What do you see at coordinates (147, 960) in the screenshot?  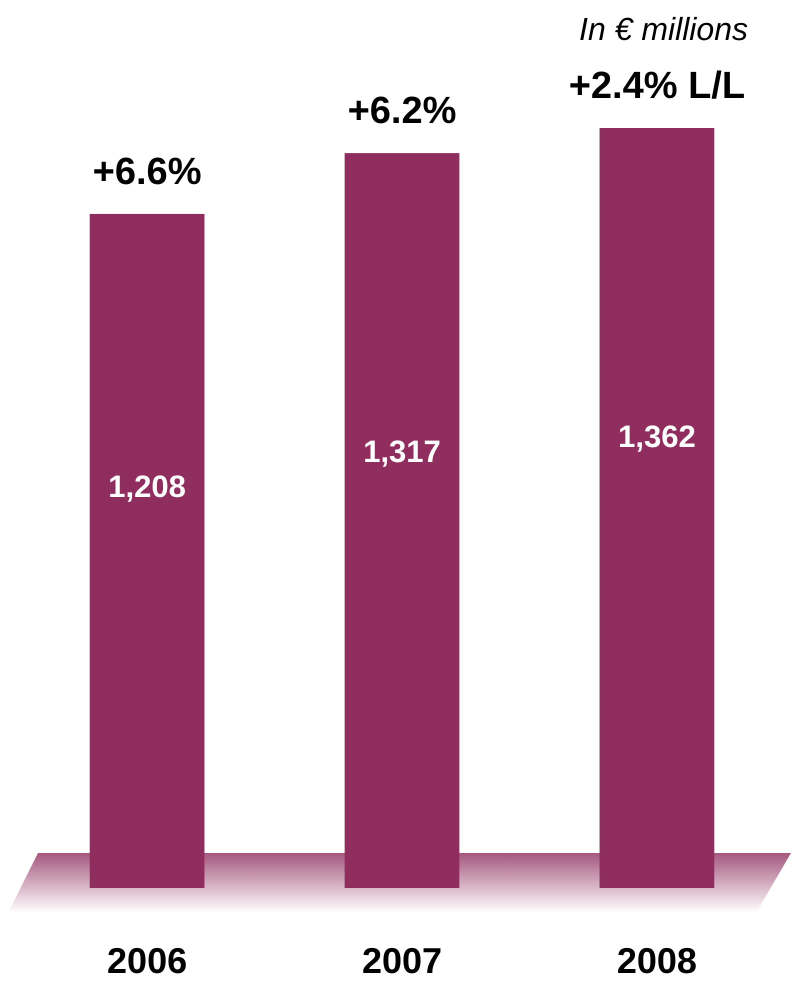 I see `x-tick-label: 2006` at bounding box center [147, 960].